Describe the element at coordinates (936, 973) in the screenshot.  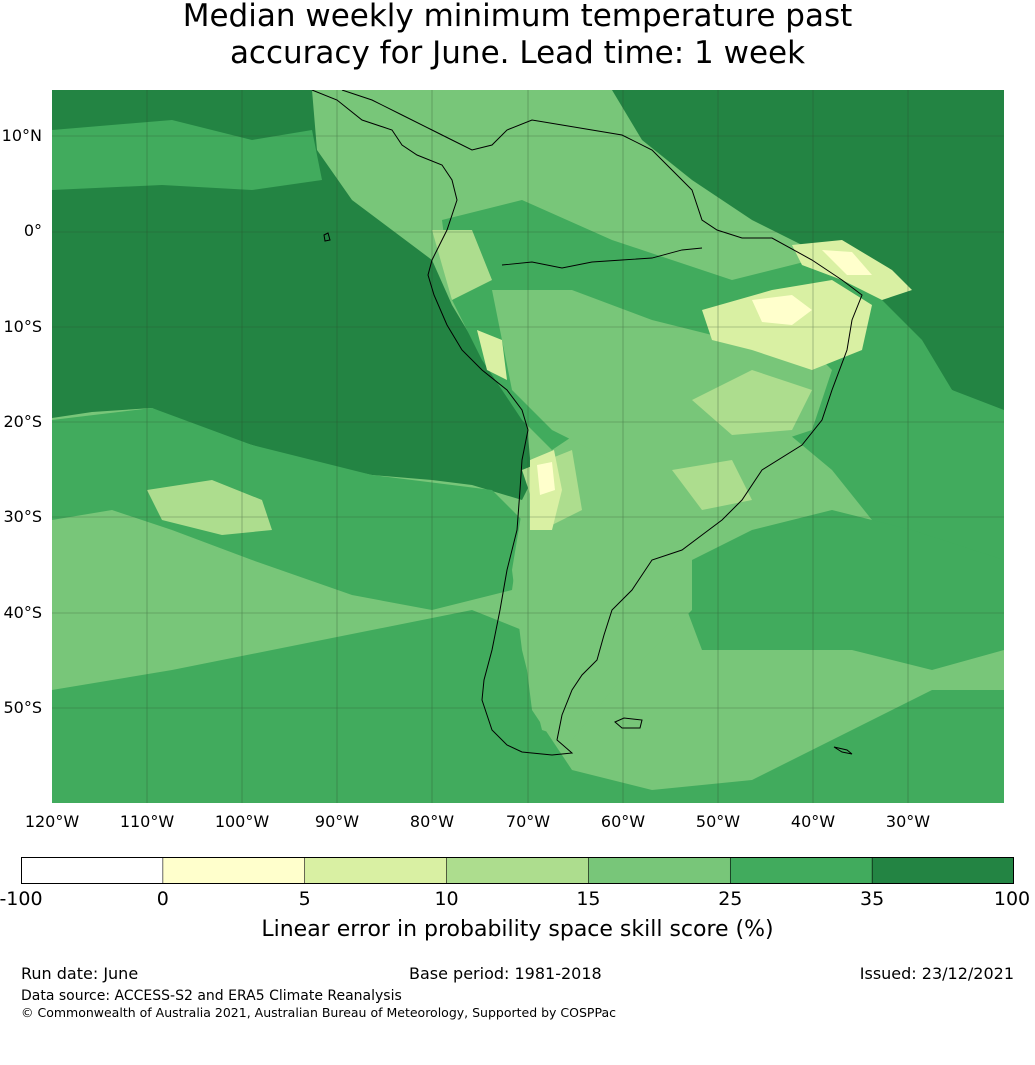
I see `issued-date: Issued: 23/12/2021` at that location.